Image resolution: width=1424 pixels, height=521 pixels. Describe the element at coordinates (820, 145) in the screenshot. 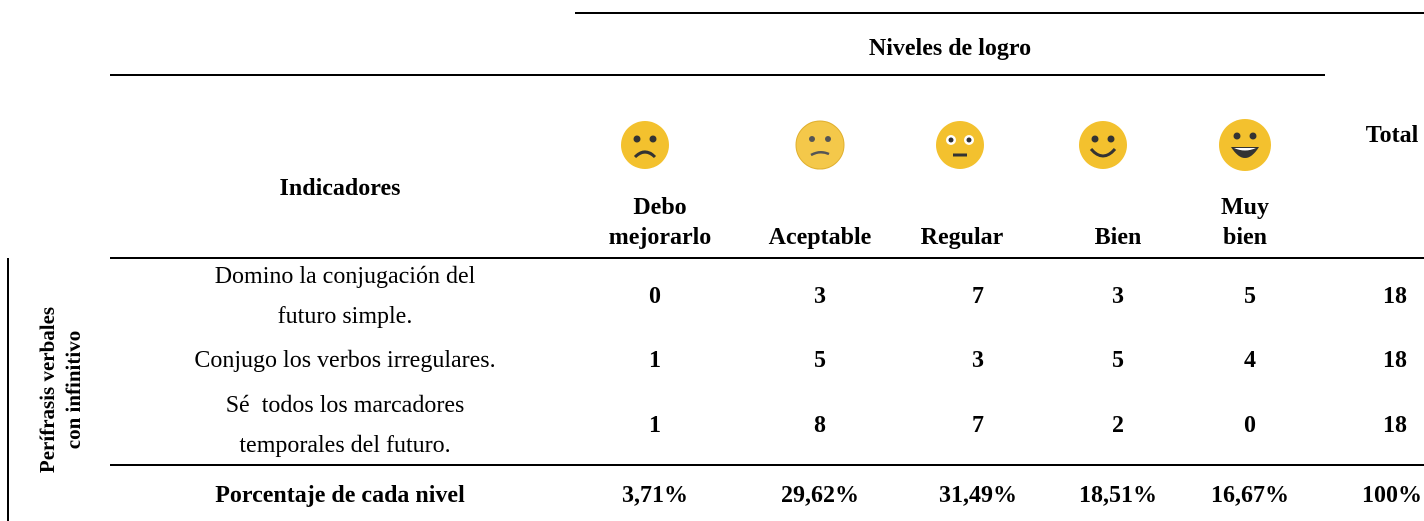

I see `face-unsure` at that location.